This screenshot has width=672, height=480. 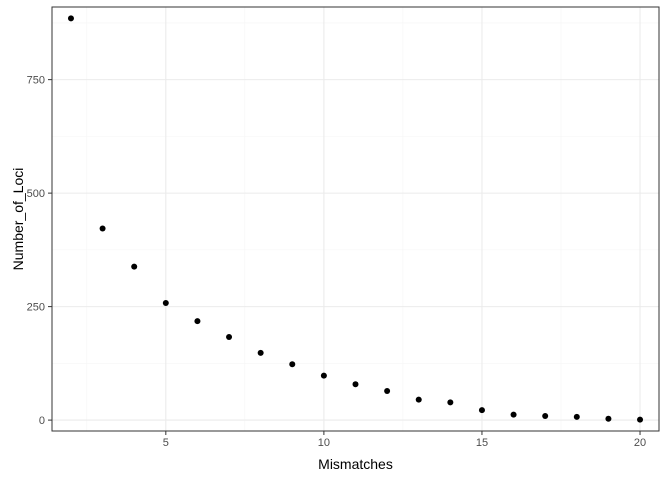 I want to click on x-axis-title: Mismatches, so click(x=355, y=464).